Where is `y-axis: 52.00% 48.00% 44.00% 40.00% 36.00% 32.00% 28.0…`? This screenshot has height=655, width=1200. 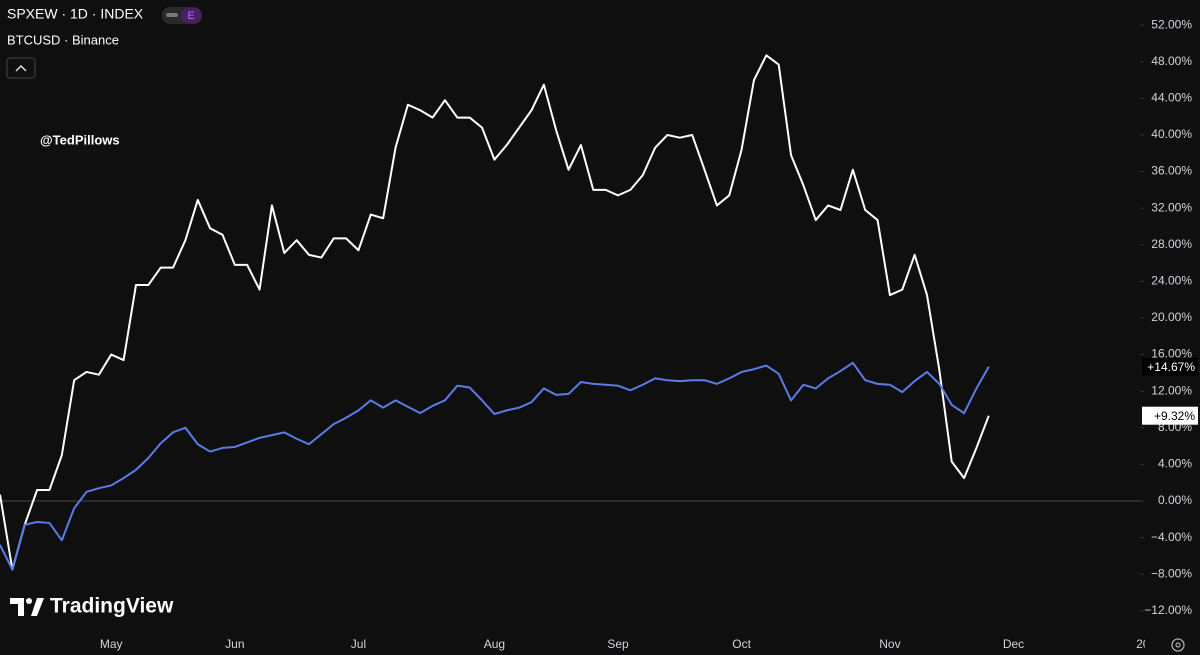
y-axis: 52.00% 48.00% 44.00% 40.00% 36.00% 32.00% 28.0… is located at coordinates (1169, 317).